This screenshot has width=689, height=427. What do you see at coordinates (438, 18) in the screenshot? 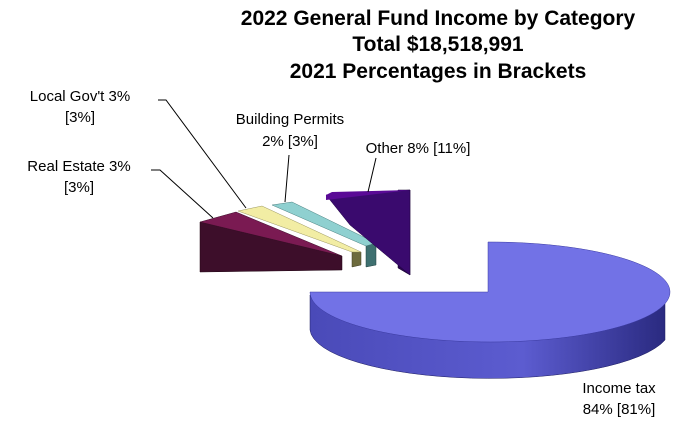
I see `chart-title-line-1: 2022 General Fund Income by Category` at bounding box center [438, 18].